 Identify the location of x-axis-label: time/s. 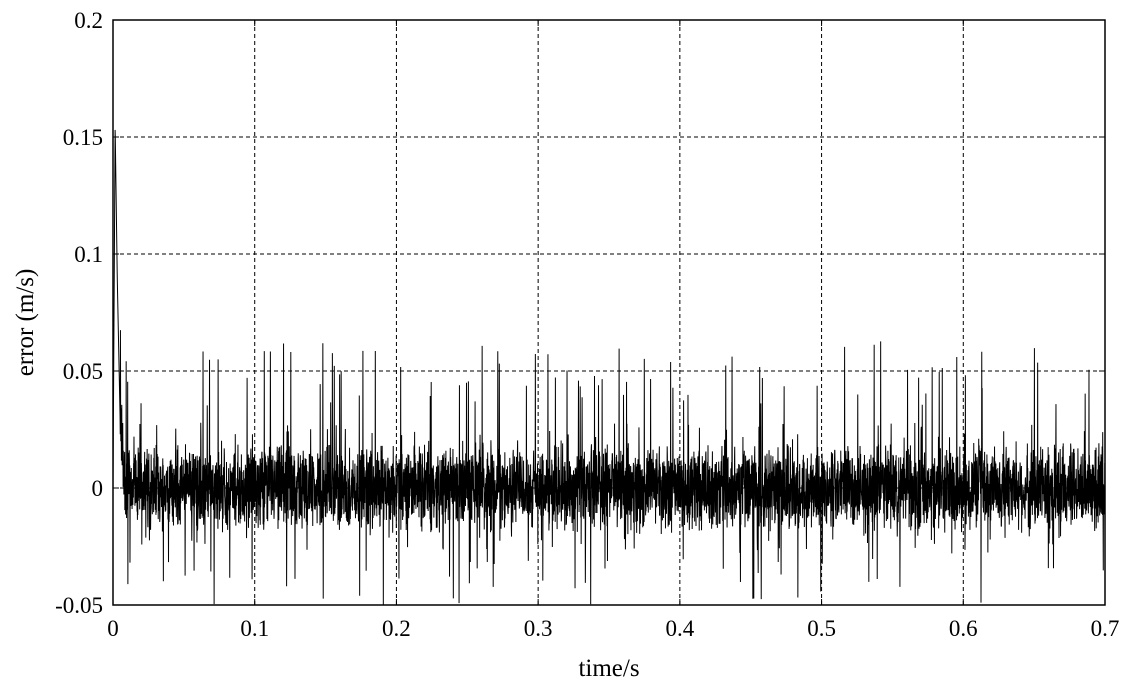
(608, 668).